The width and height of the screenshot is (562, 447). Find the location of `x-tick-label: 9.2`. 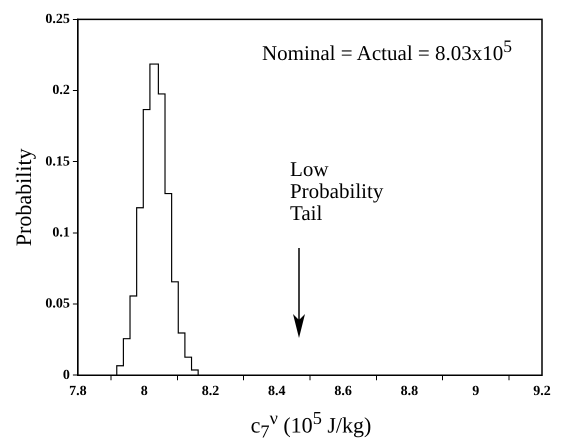

x-tick-label: 9.2 is located at coordinates (542, 392).